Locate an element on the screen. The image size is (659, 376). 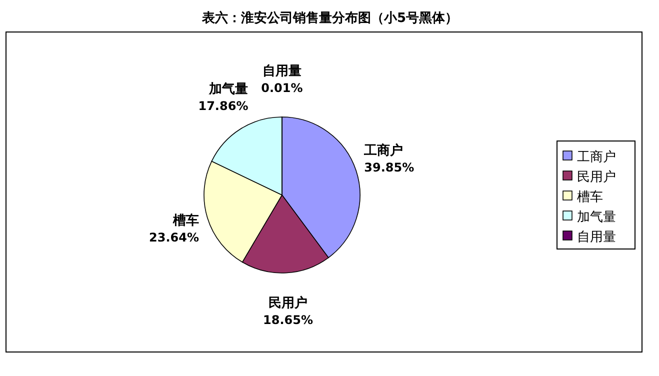
chart-title: 表六：淮安公司销售量分布图（小5号黑体） is located at coordinates (329, 18).